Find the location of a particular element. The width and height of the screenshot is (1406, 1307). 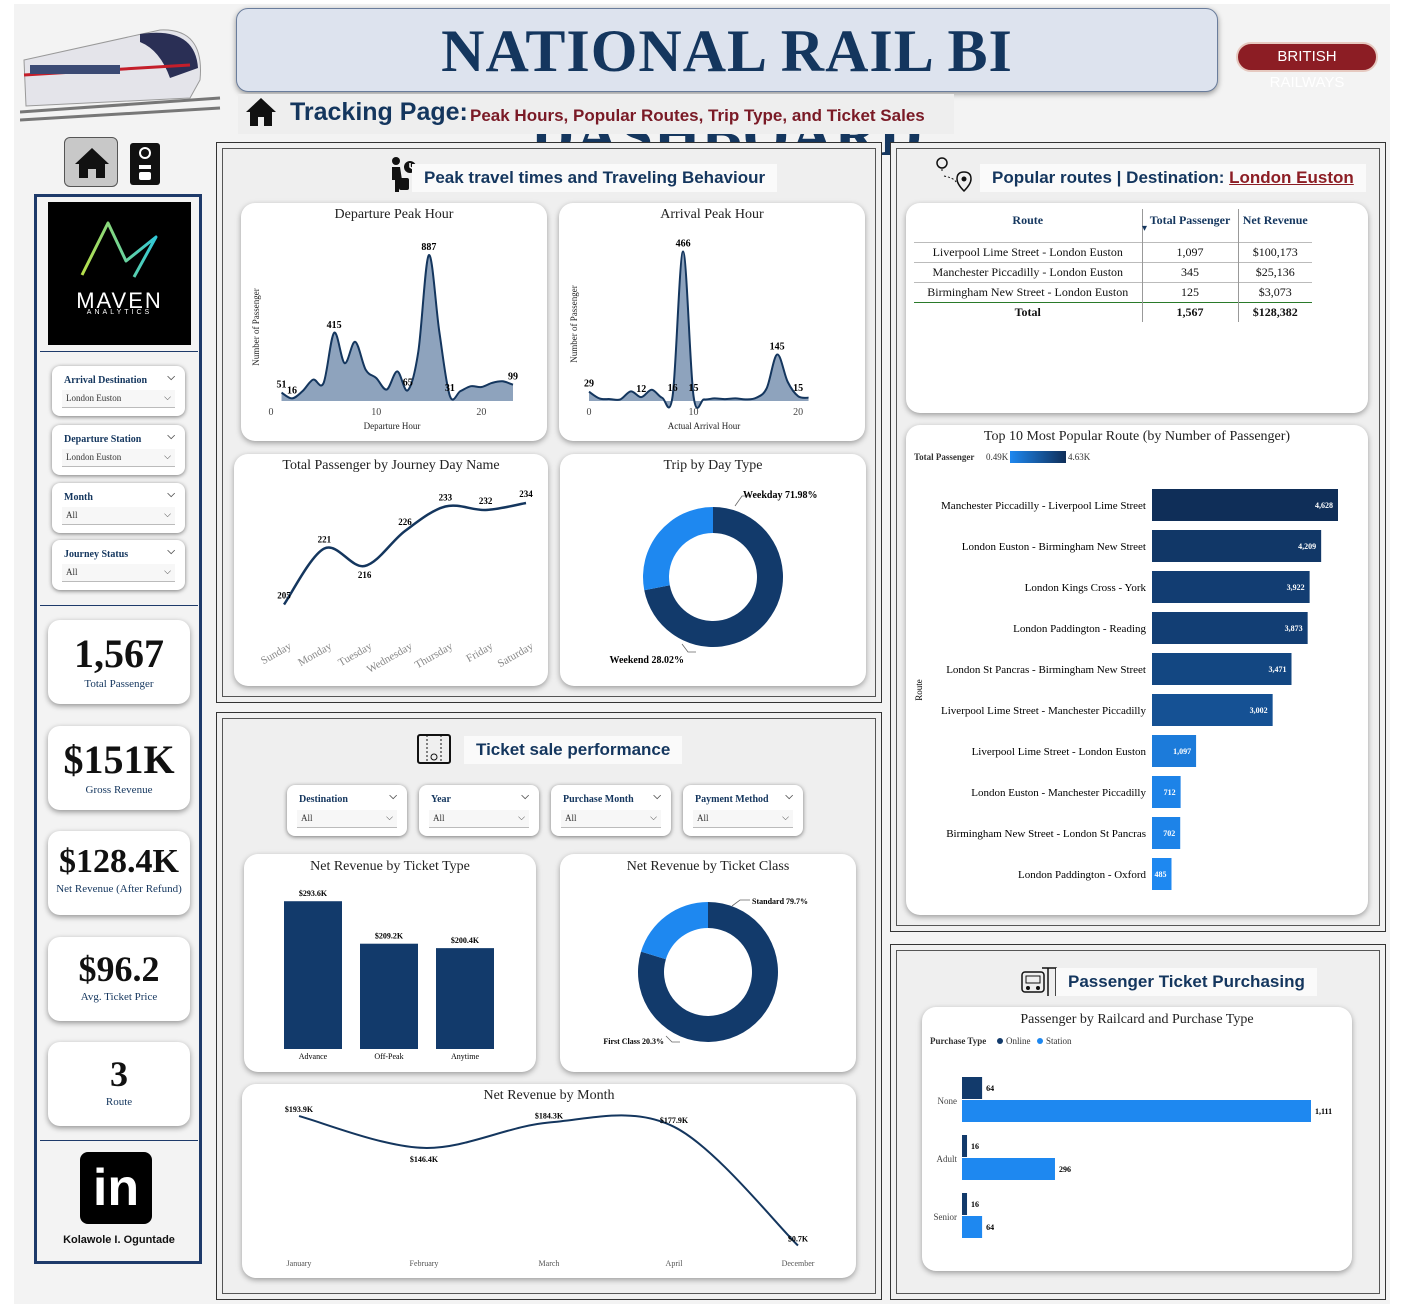

slicer-departure-station: Departure Station ⌵ London Euston ⌵ is located at coordinates (118, 450).